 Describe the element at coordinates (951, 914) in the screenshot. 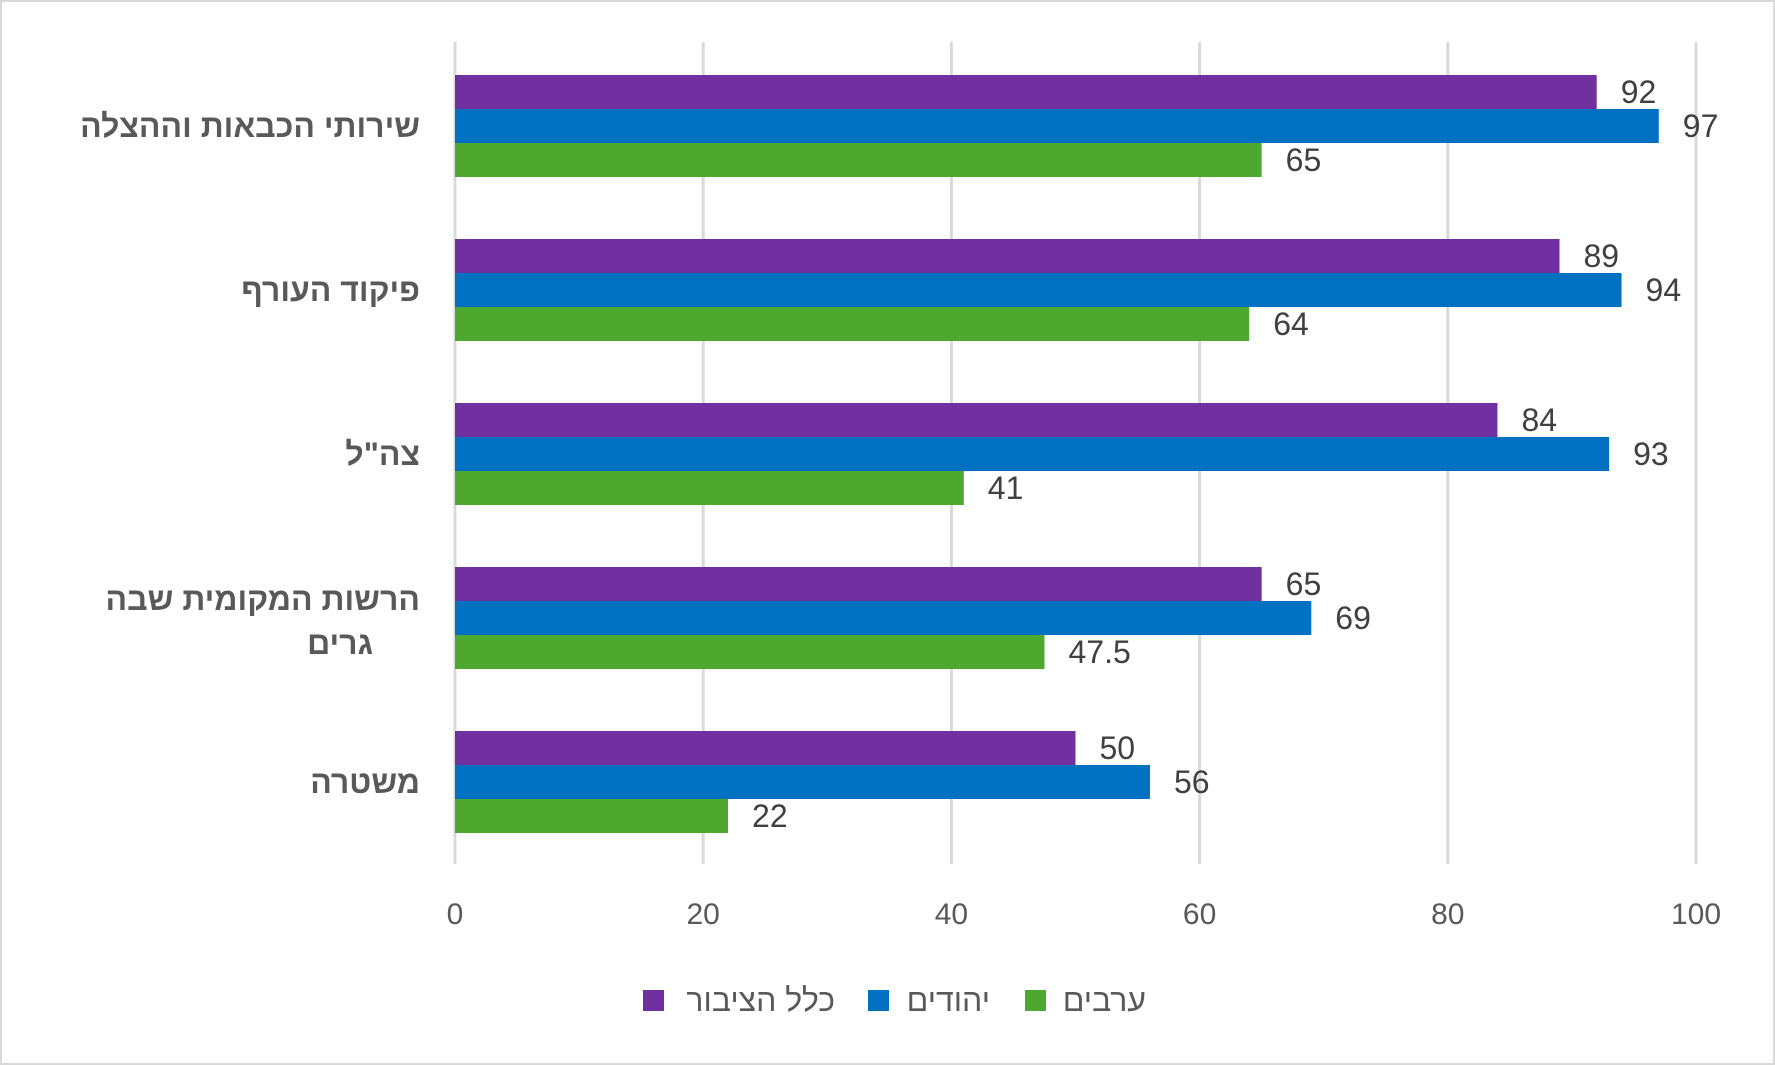

I see `x-tick-label: 40` at that location.